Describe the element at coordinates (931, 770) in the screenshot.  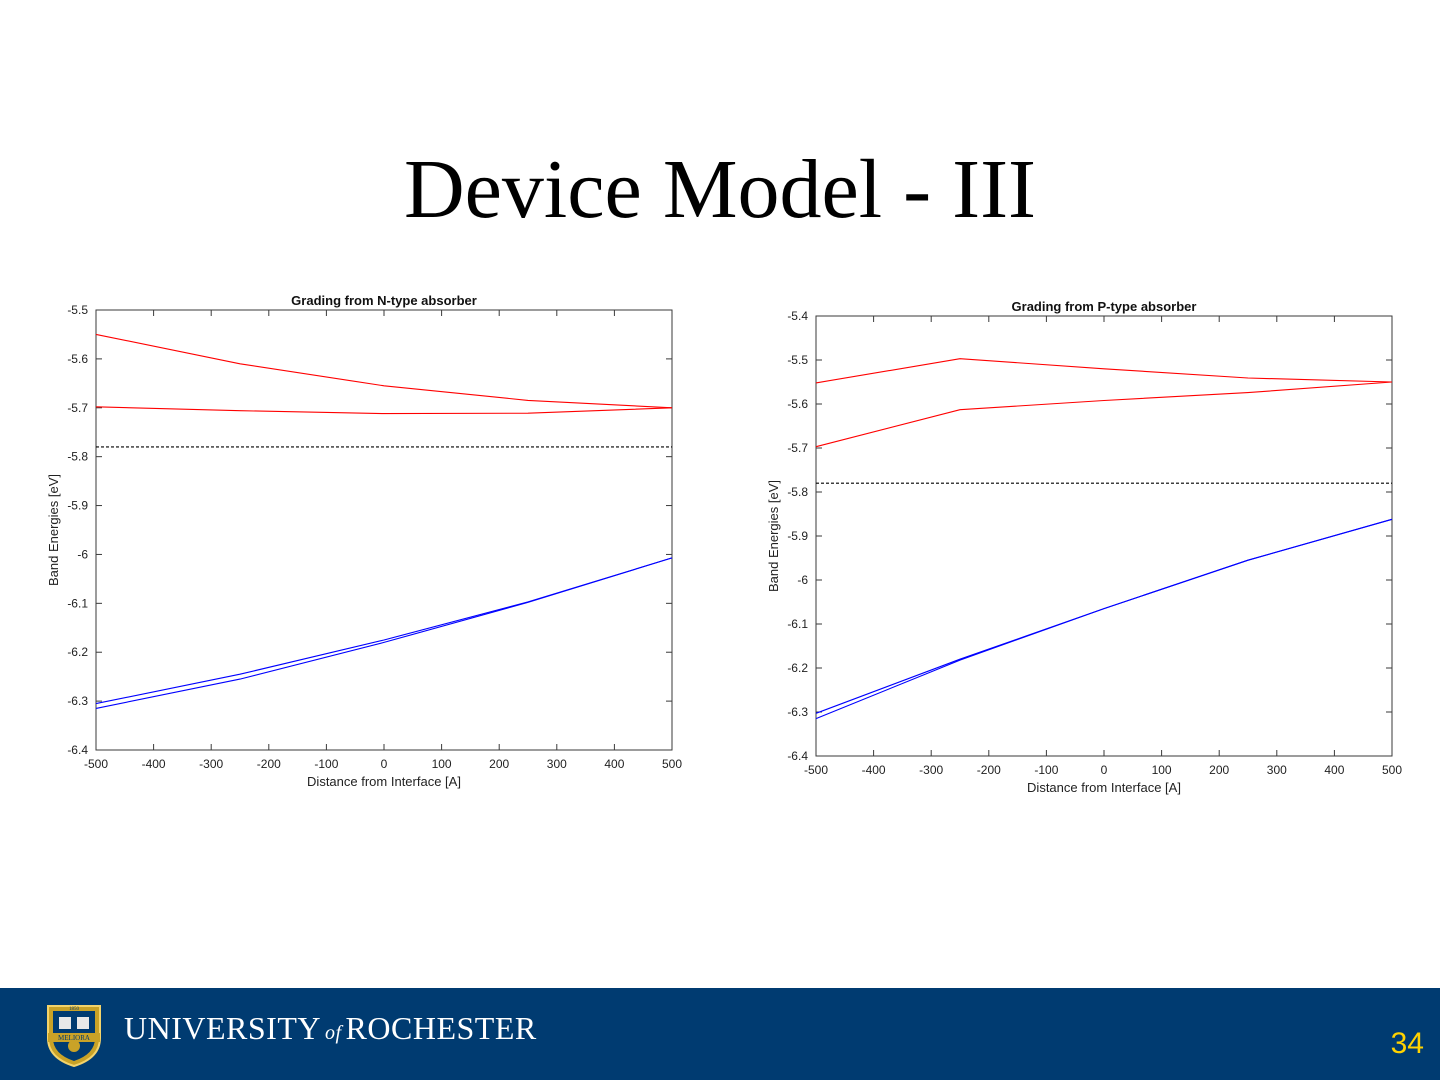
I see `chart-right-xtick-label: -300` at that location.